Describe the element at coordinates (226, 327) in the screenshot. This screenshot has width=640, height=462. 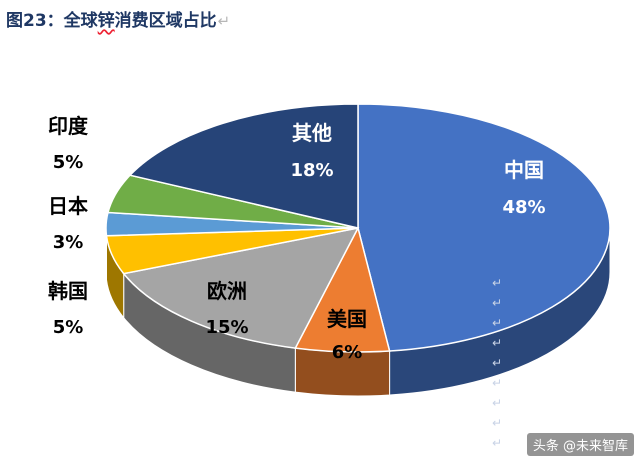
I see `slice-value-2: 15%` at that location.